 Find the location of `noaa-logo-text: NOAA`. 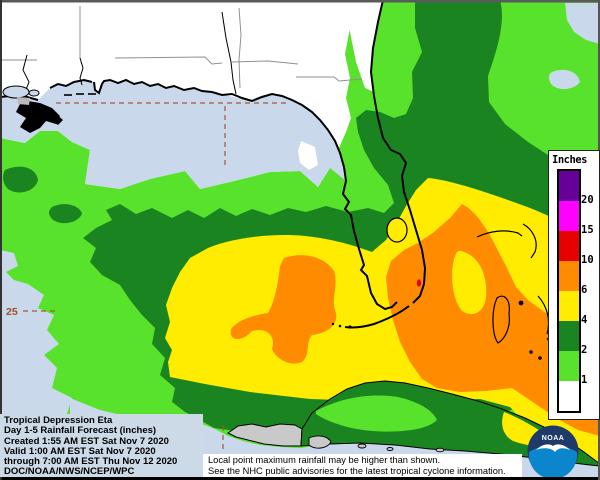

noaa-logo-text: NOAA is located at coordinates (553, 438).